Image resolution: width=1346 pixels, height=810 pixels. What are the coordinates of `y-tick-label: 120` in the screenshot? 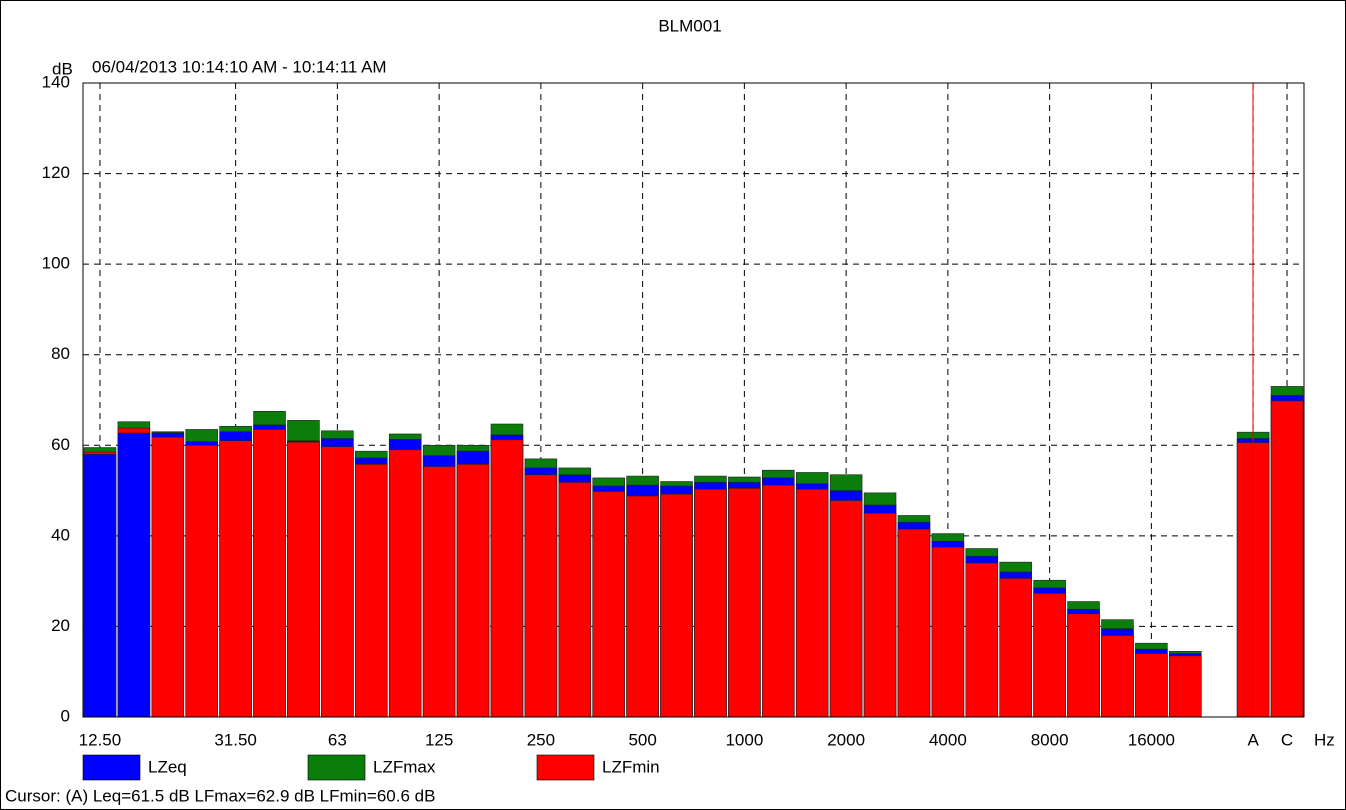 It's located at (56, 172).